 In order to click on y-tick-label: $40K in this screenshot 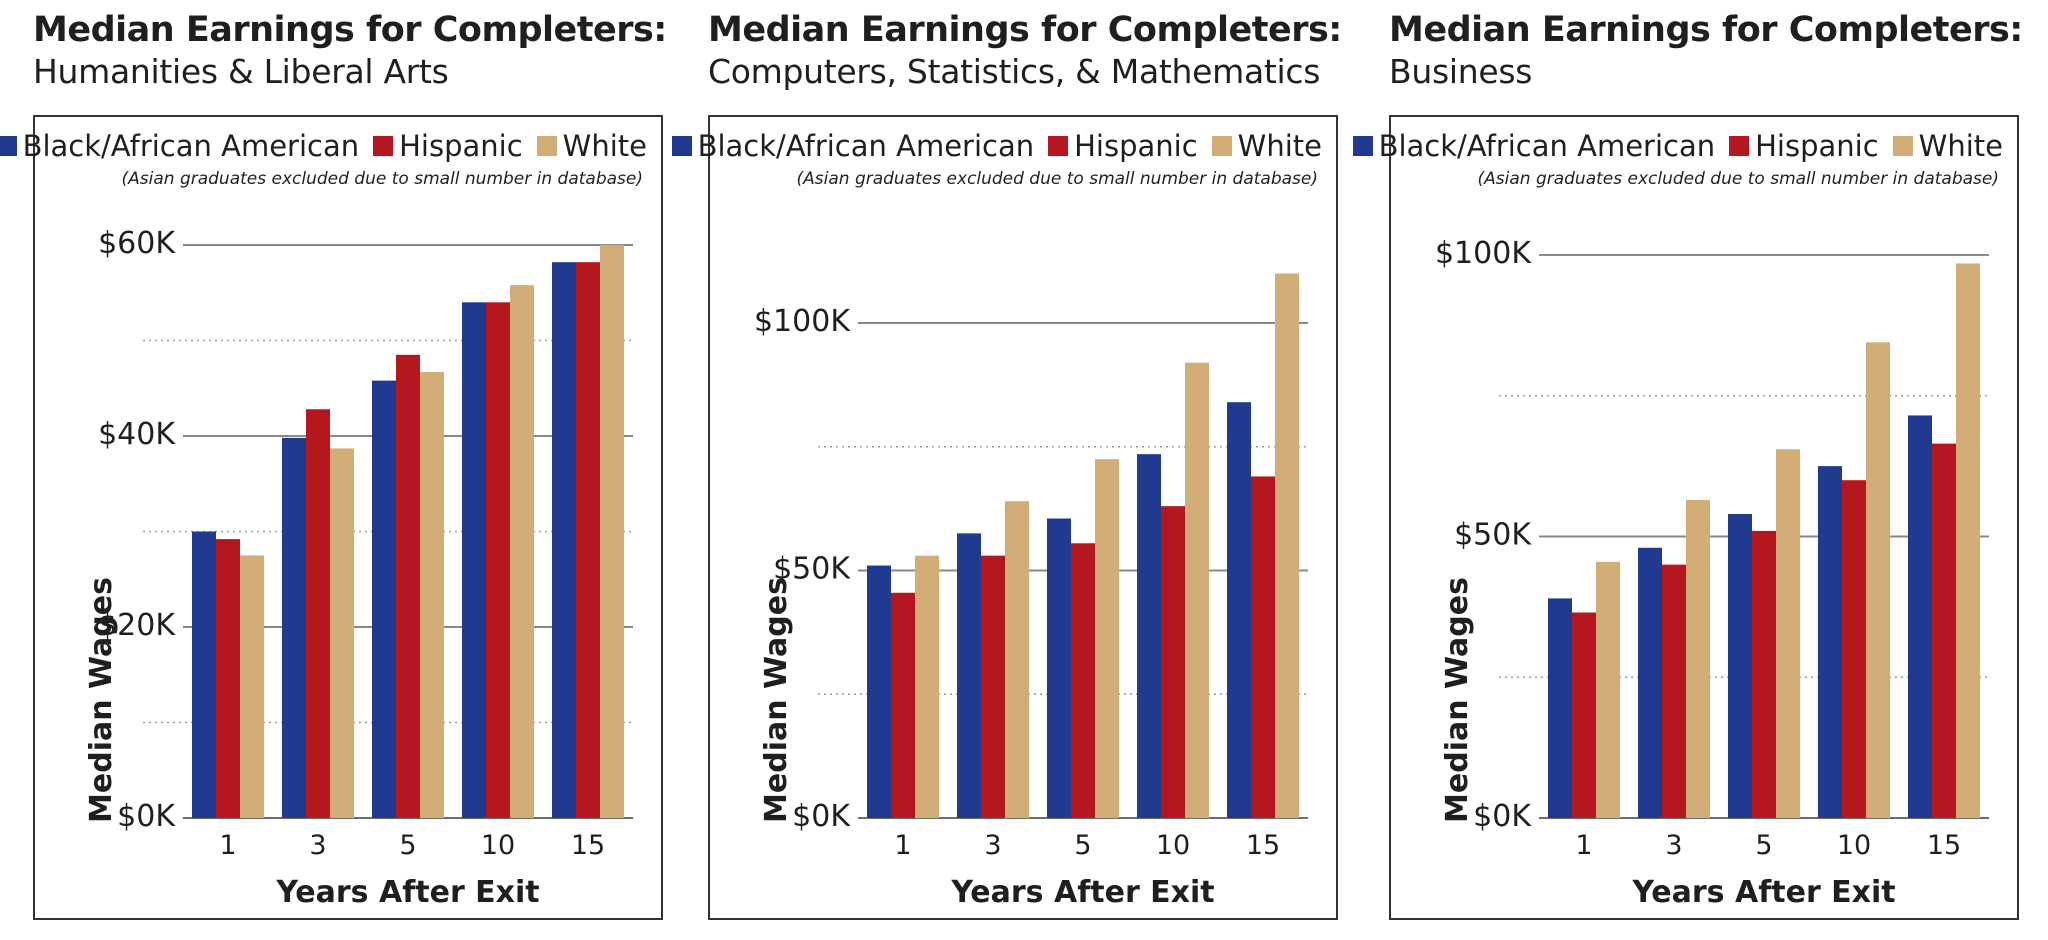, I will do `click(137, 434)`.